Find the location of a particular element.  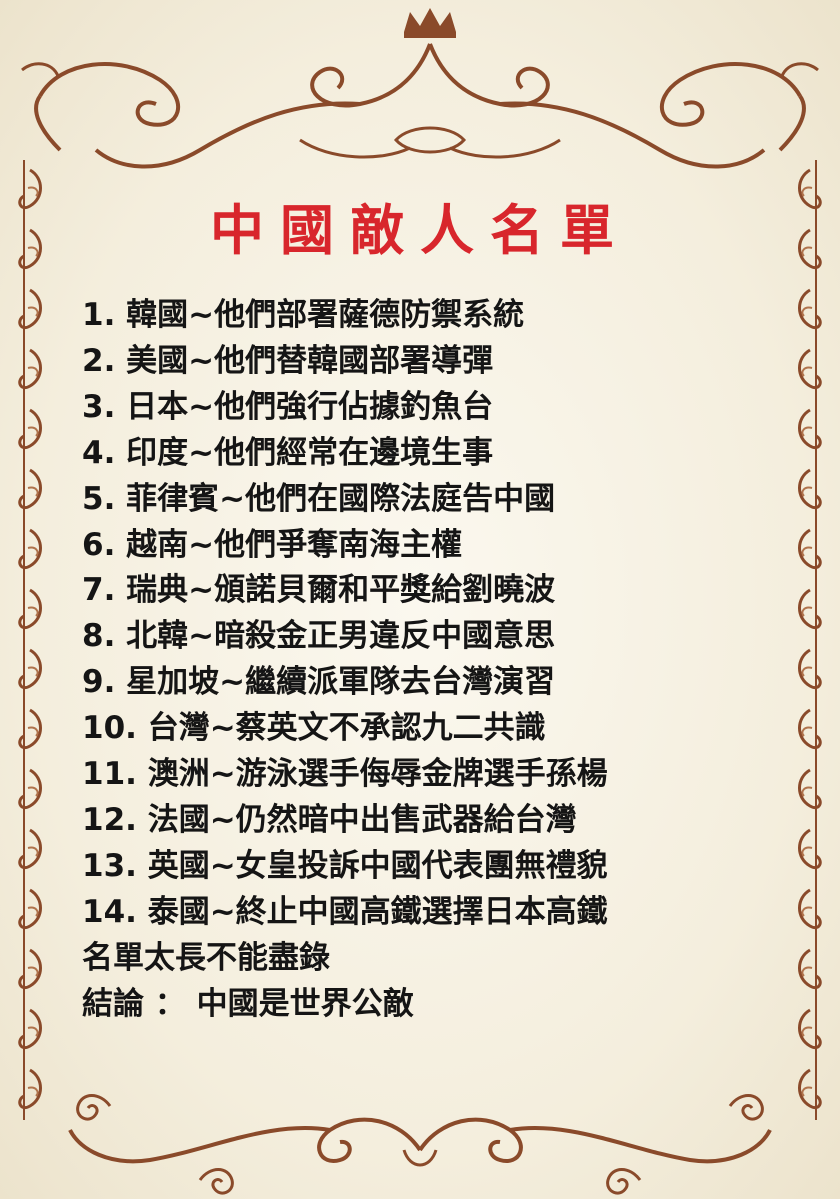

list-item: 9. 星加坡~繼續派軍隊去台灣演習 is located at coordinates (319, 682).